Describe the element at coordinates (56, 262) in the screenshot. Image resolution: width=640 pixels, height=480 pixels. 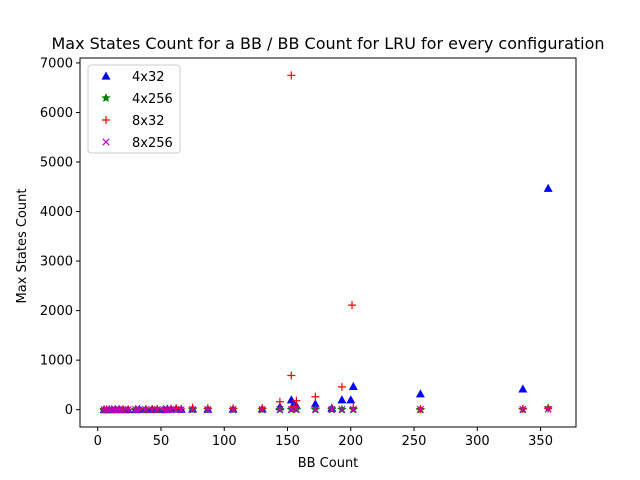
I see `y-tick-label: 3000` at that location.